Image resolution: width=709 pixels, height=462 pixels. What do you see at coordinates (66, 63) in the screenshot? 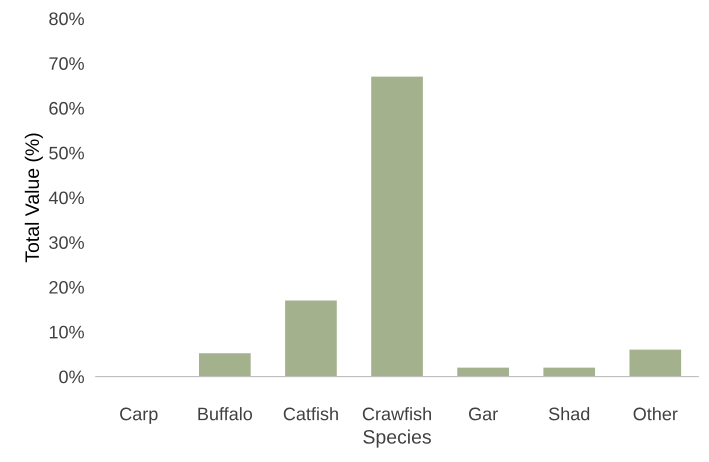
I see `y-tick-label: 70%` at bounding box center [66, 63].